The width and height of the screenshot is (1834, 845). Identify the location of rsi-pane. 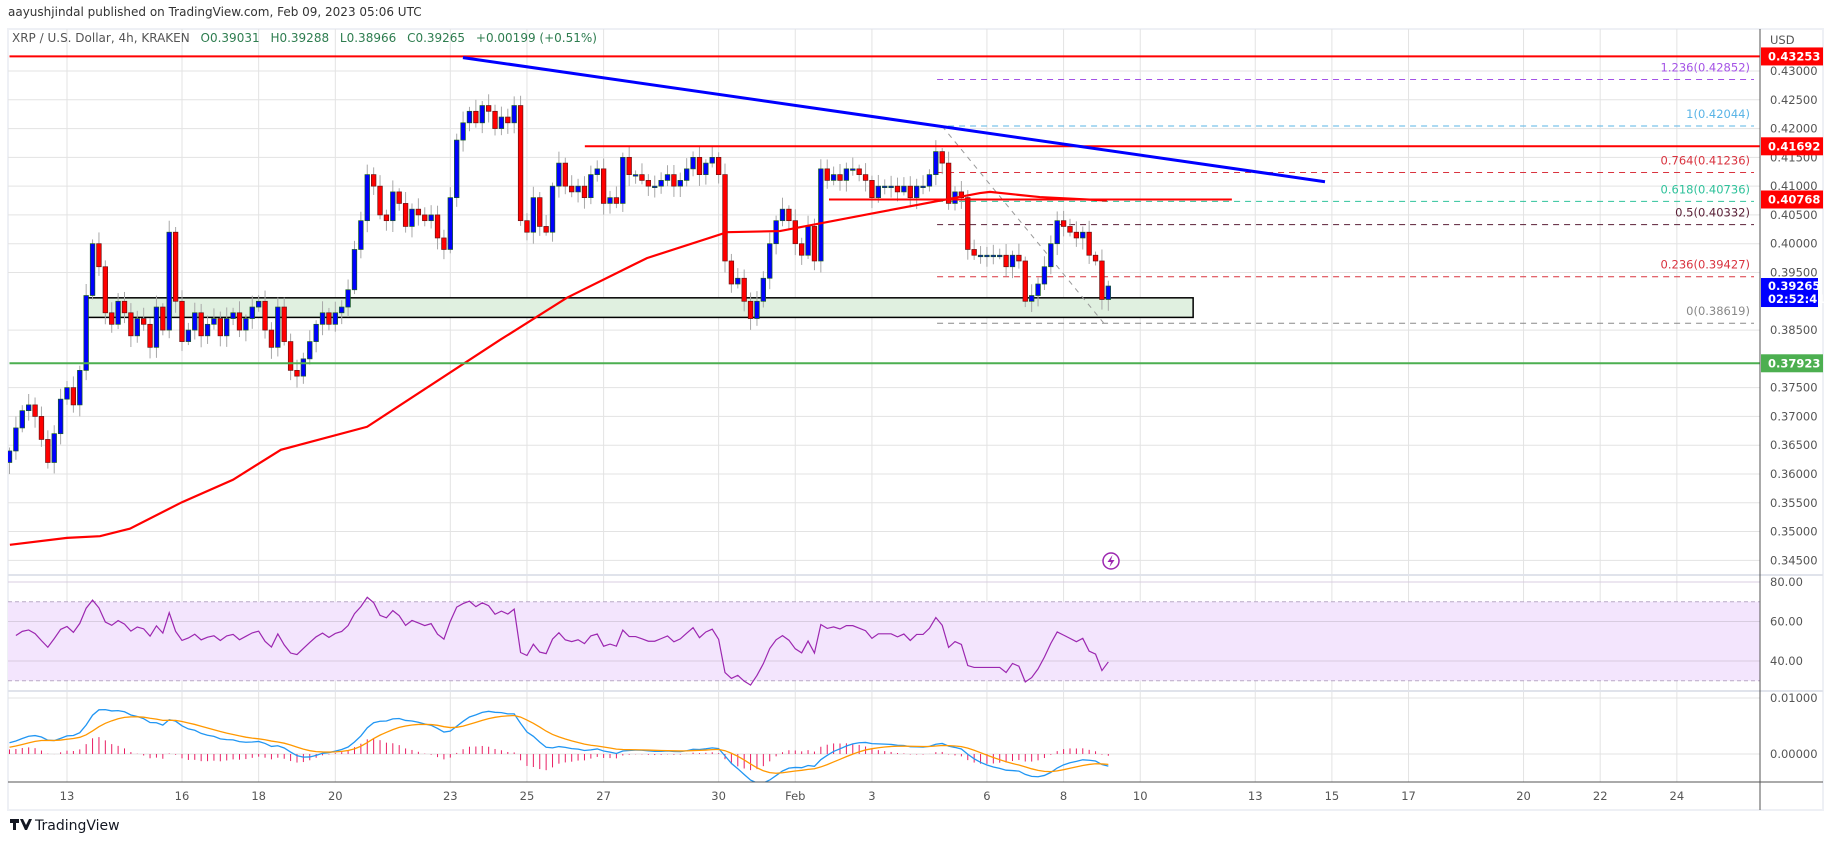
(562, 641).